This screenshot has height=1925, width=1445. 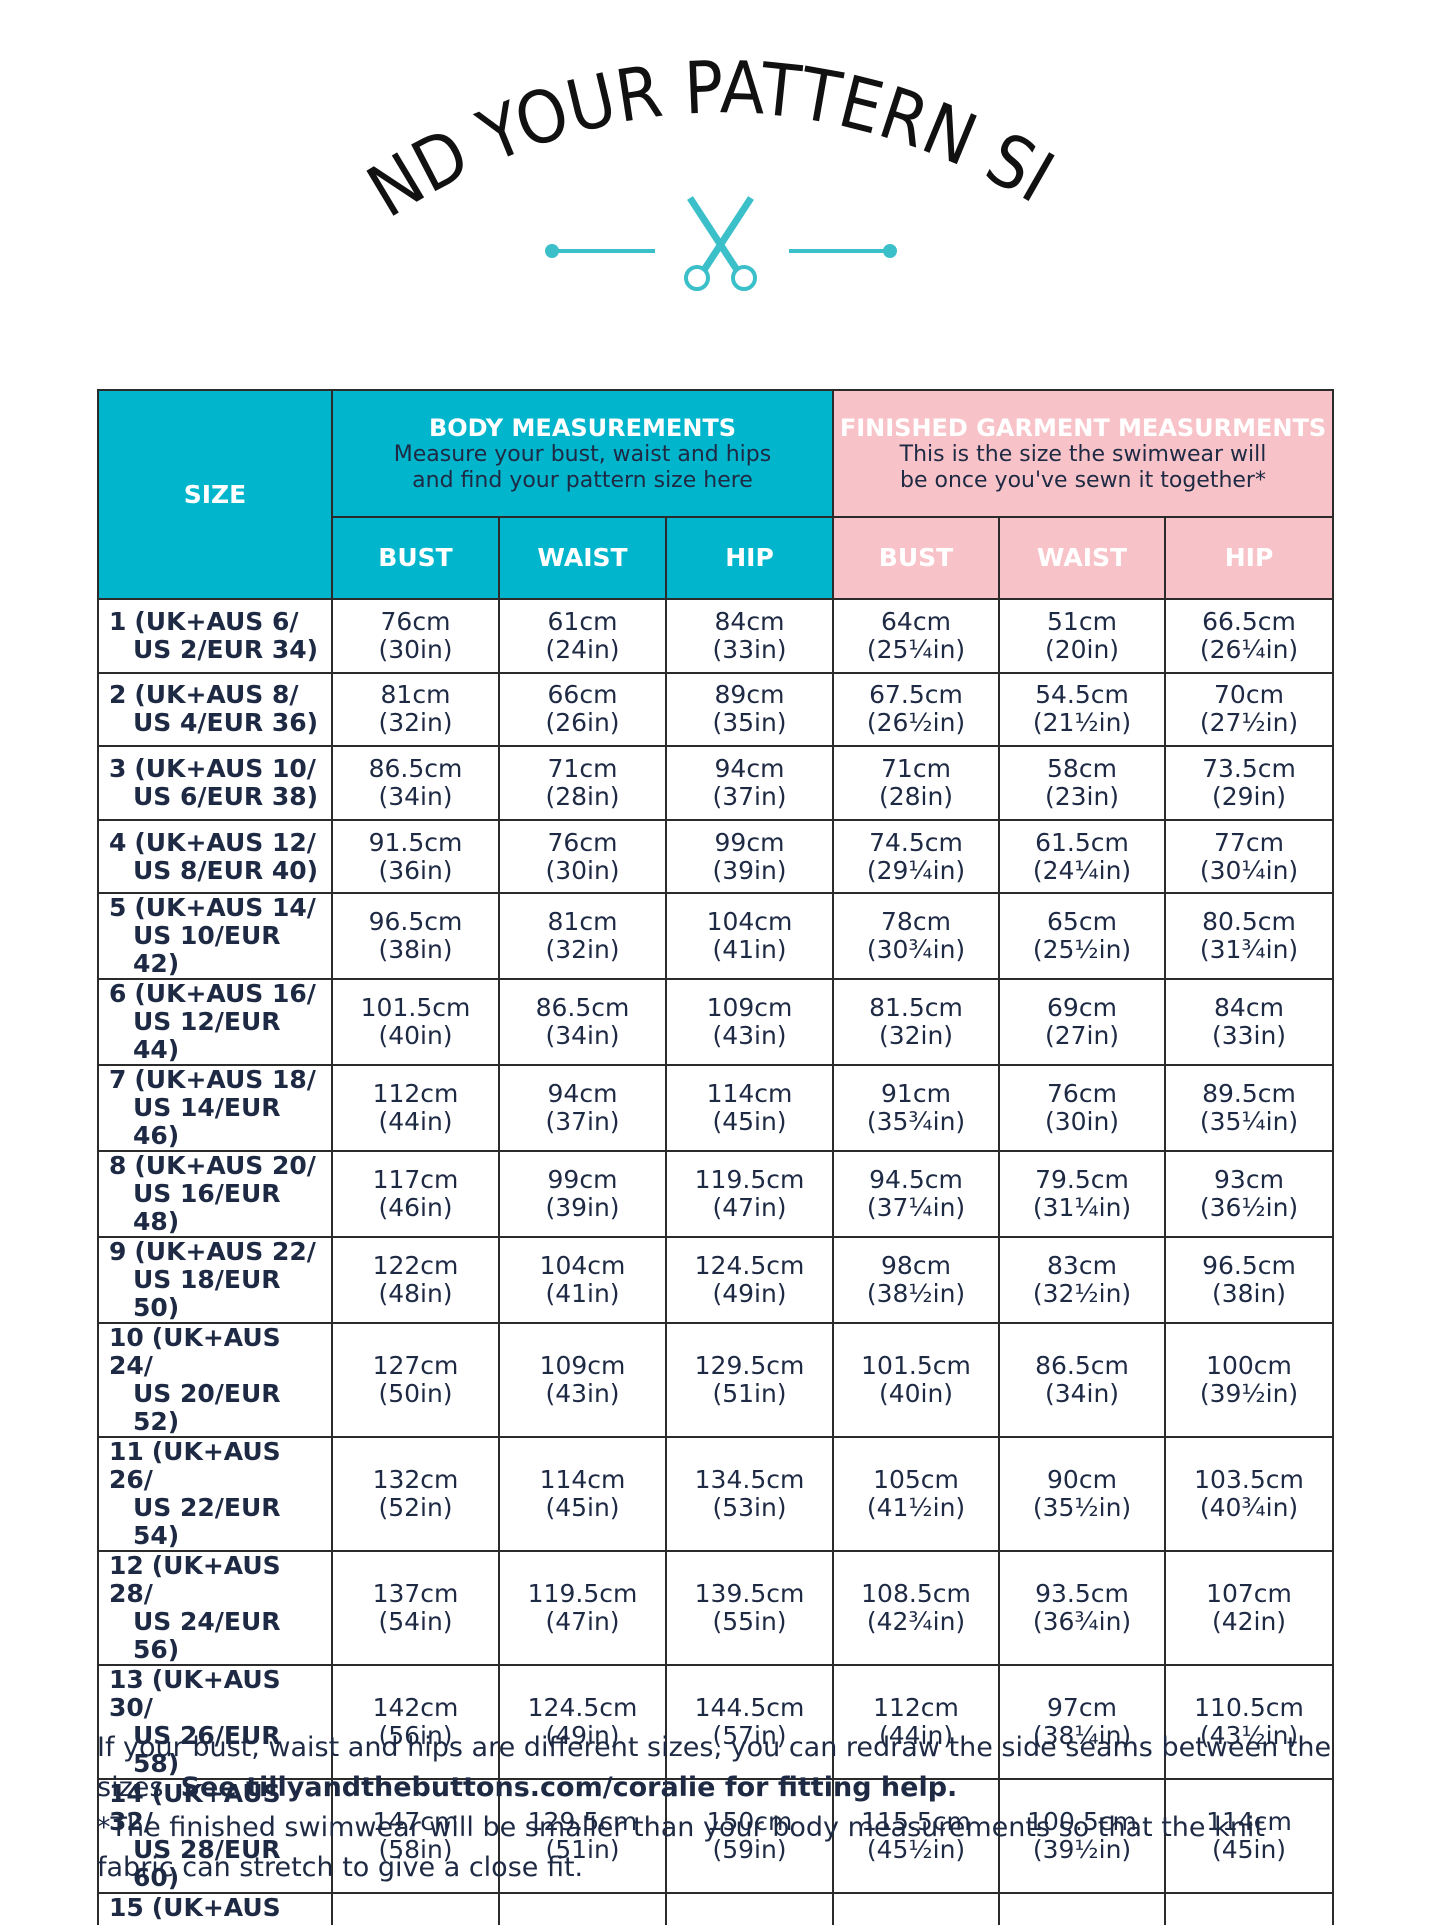 What do you see at coordinates (1249, 1208) in the screenshot?
I see `measure-in: (36½in)` at bounding box center [1249, 1208].